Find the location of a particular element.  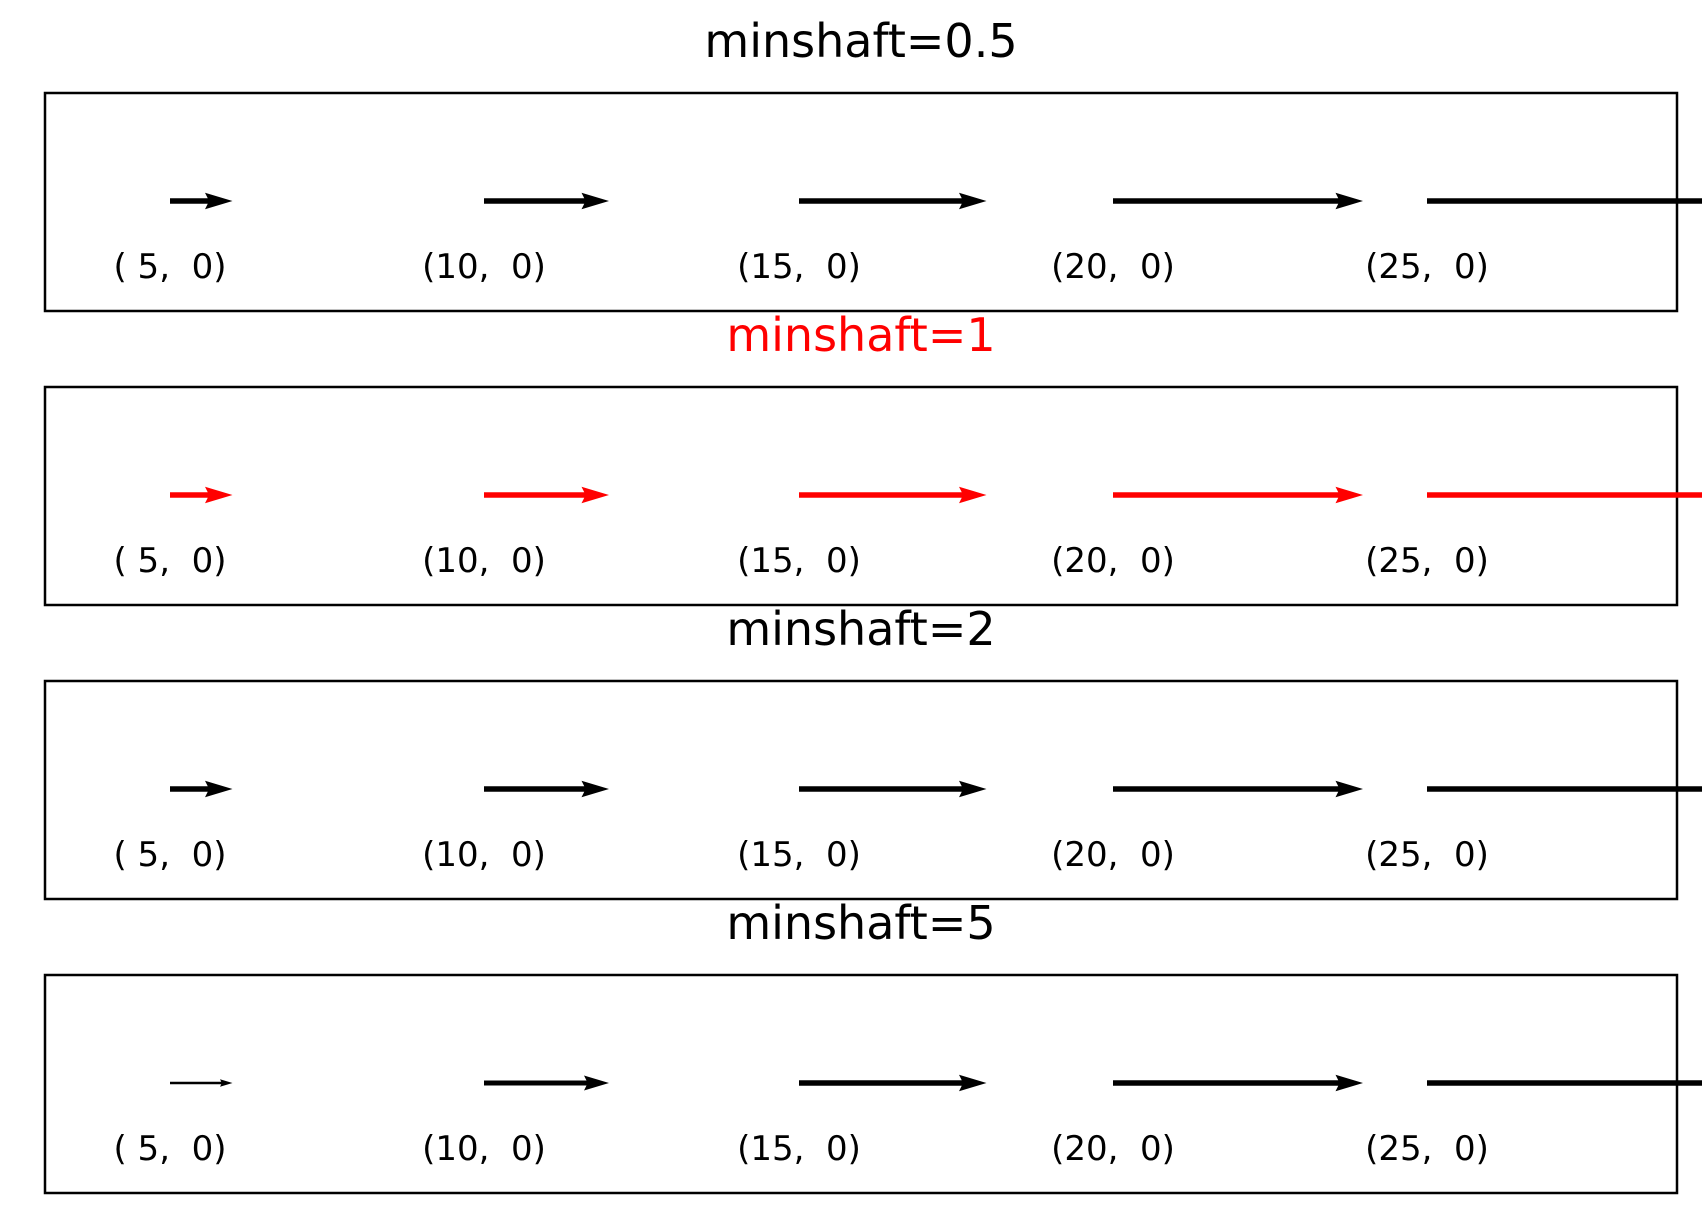

panel-title: minshaft=0.5 is located at coordinates (860, 41).